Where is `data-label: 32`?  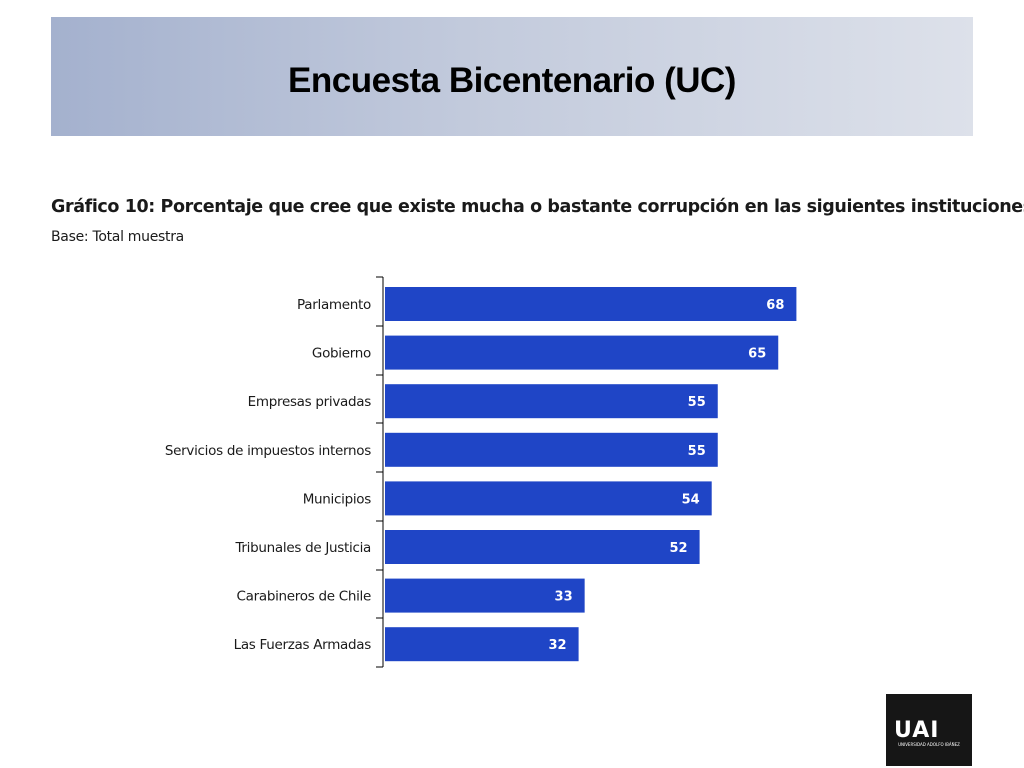 data-label: 32 is located at coordinates (558, 645).